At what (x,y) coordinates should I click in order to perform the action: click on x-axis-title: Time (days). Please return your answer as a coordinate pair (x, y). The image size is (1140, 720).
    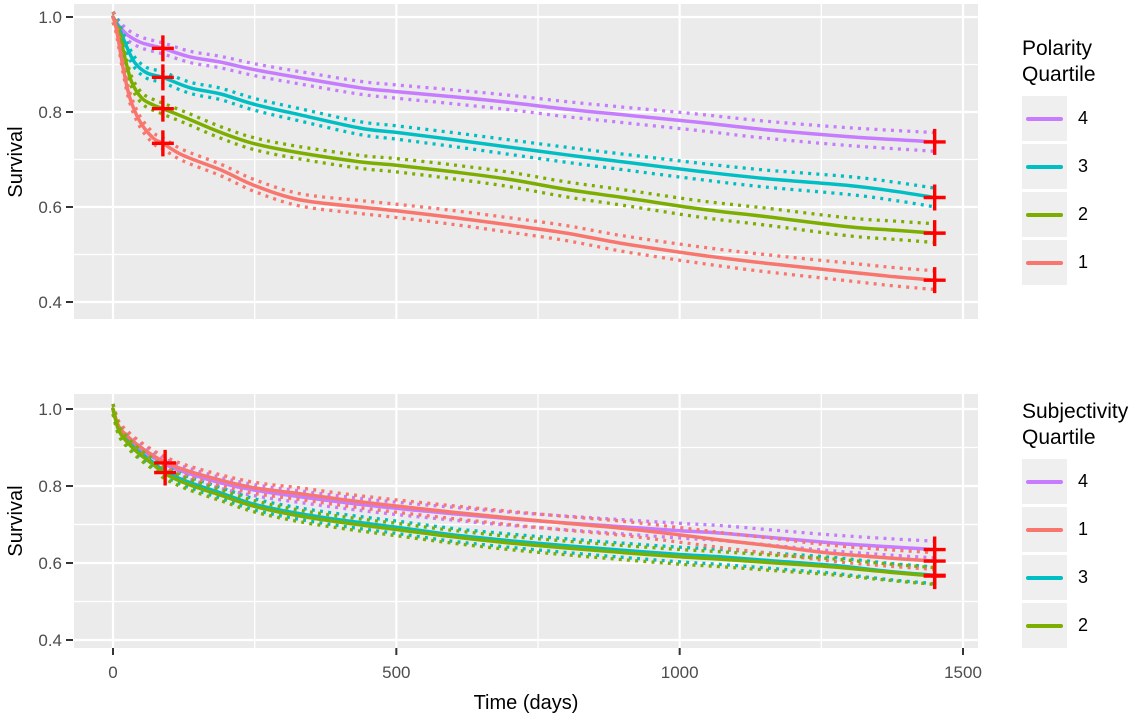
    Looking at the image, I should click on (526, 703).